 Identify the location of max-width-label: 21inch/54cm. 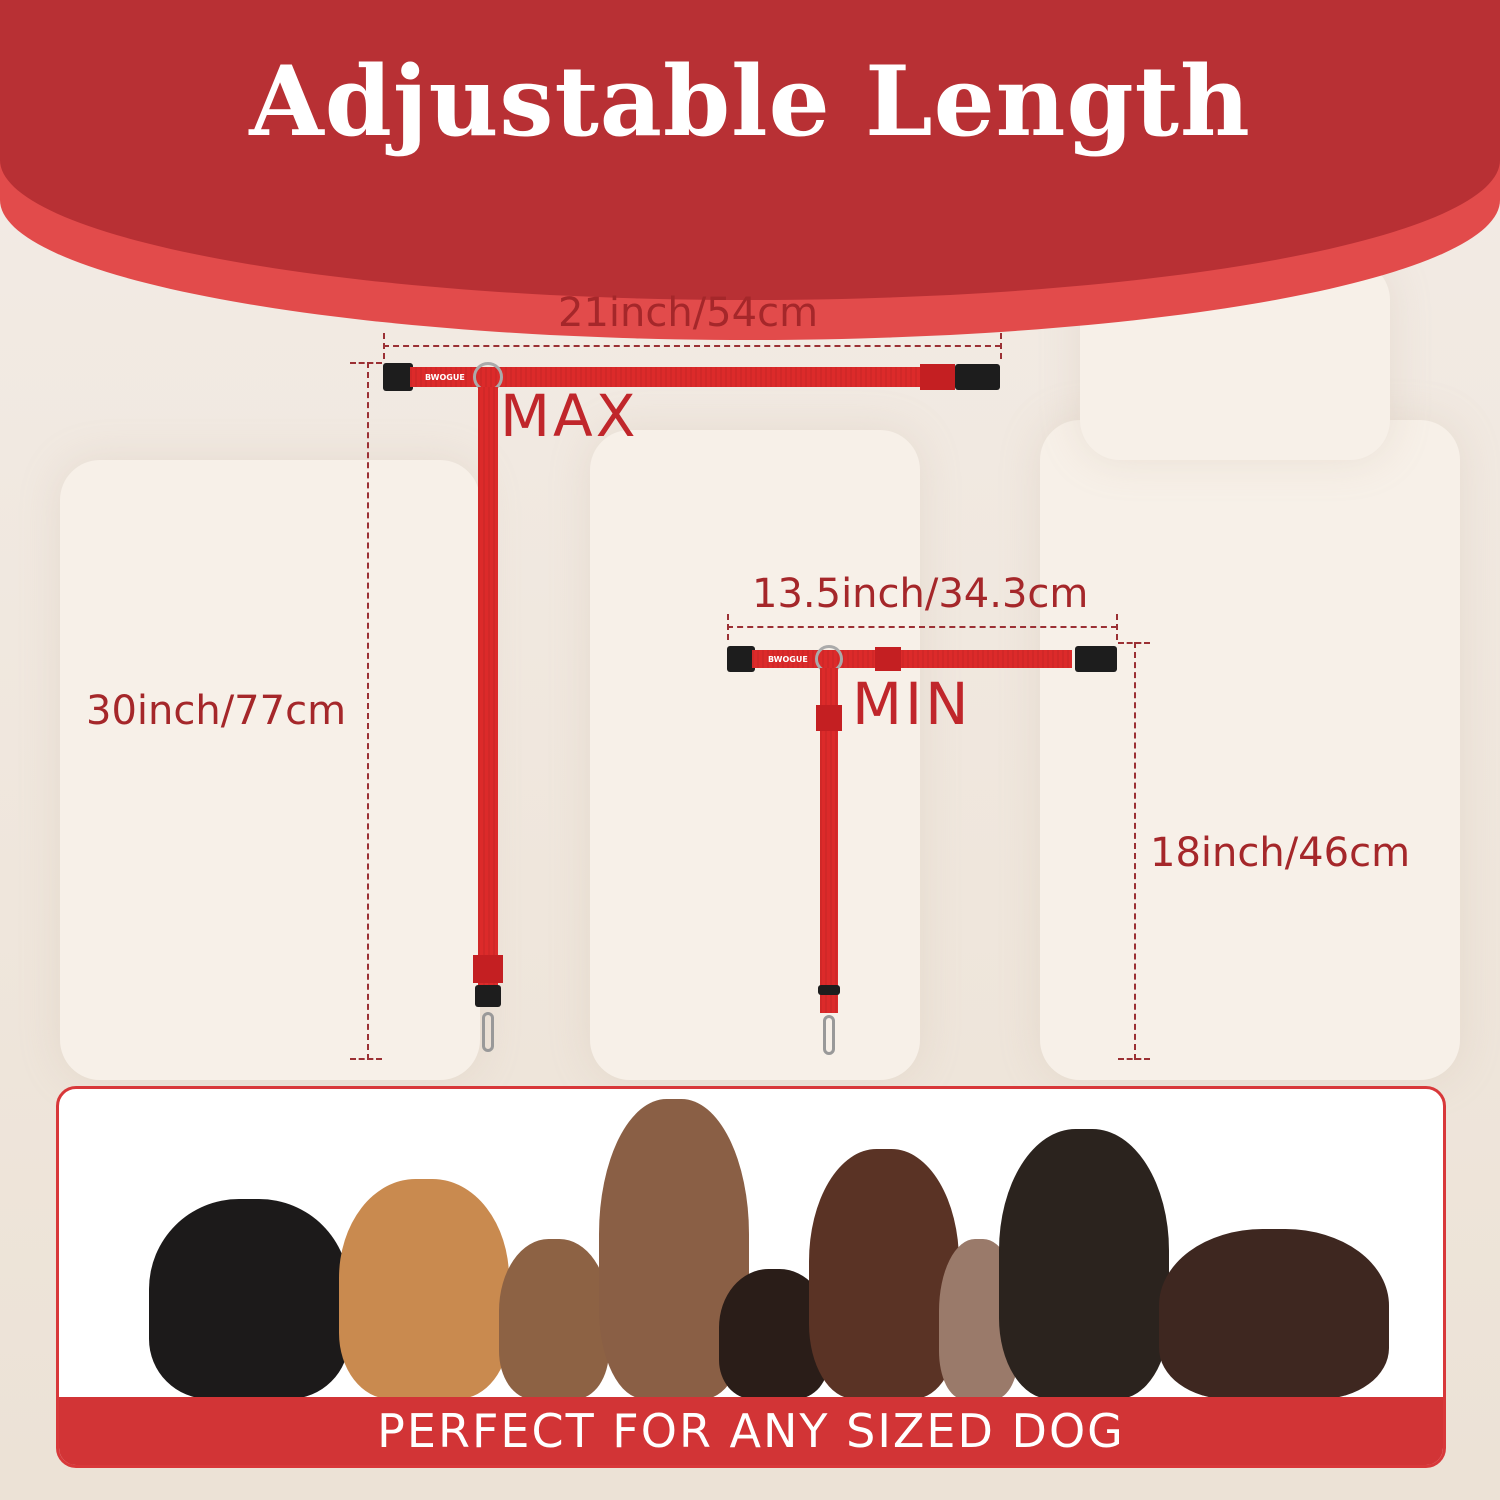
(688, 313).